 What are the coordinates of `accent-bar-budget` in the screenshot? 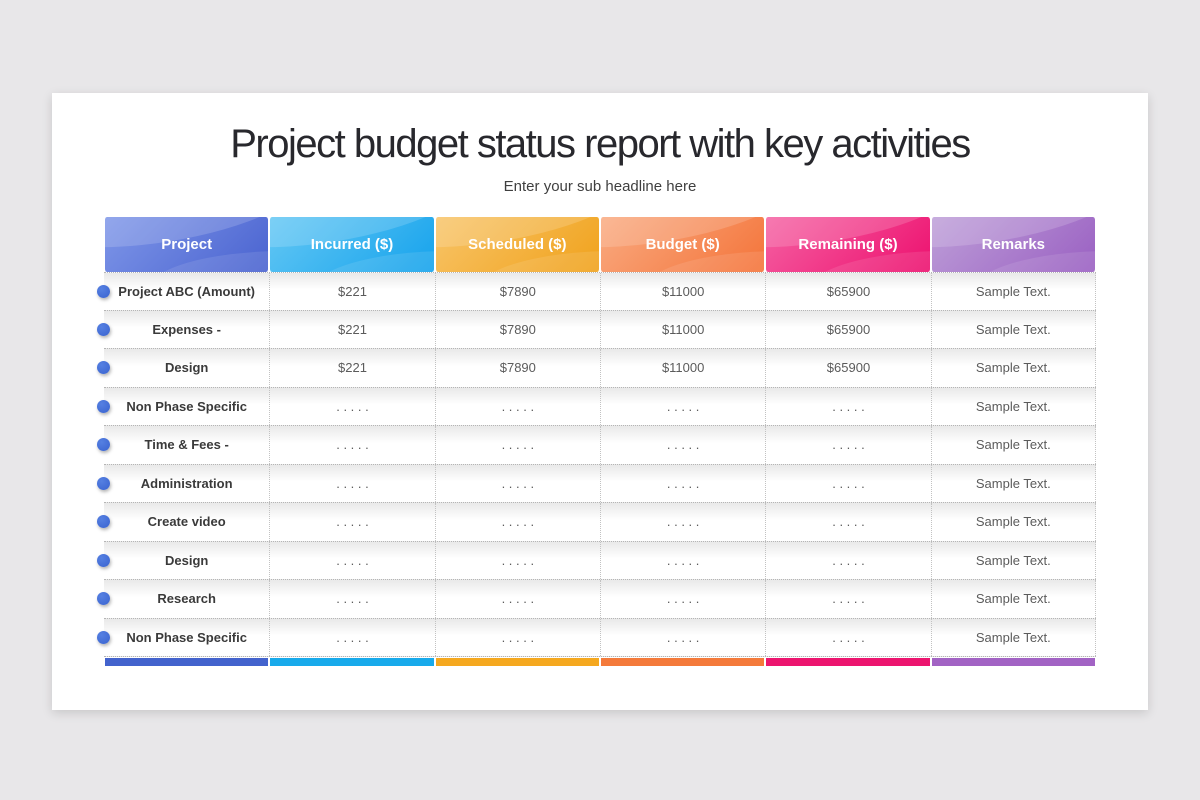 It's located at (682, 662).